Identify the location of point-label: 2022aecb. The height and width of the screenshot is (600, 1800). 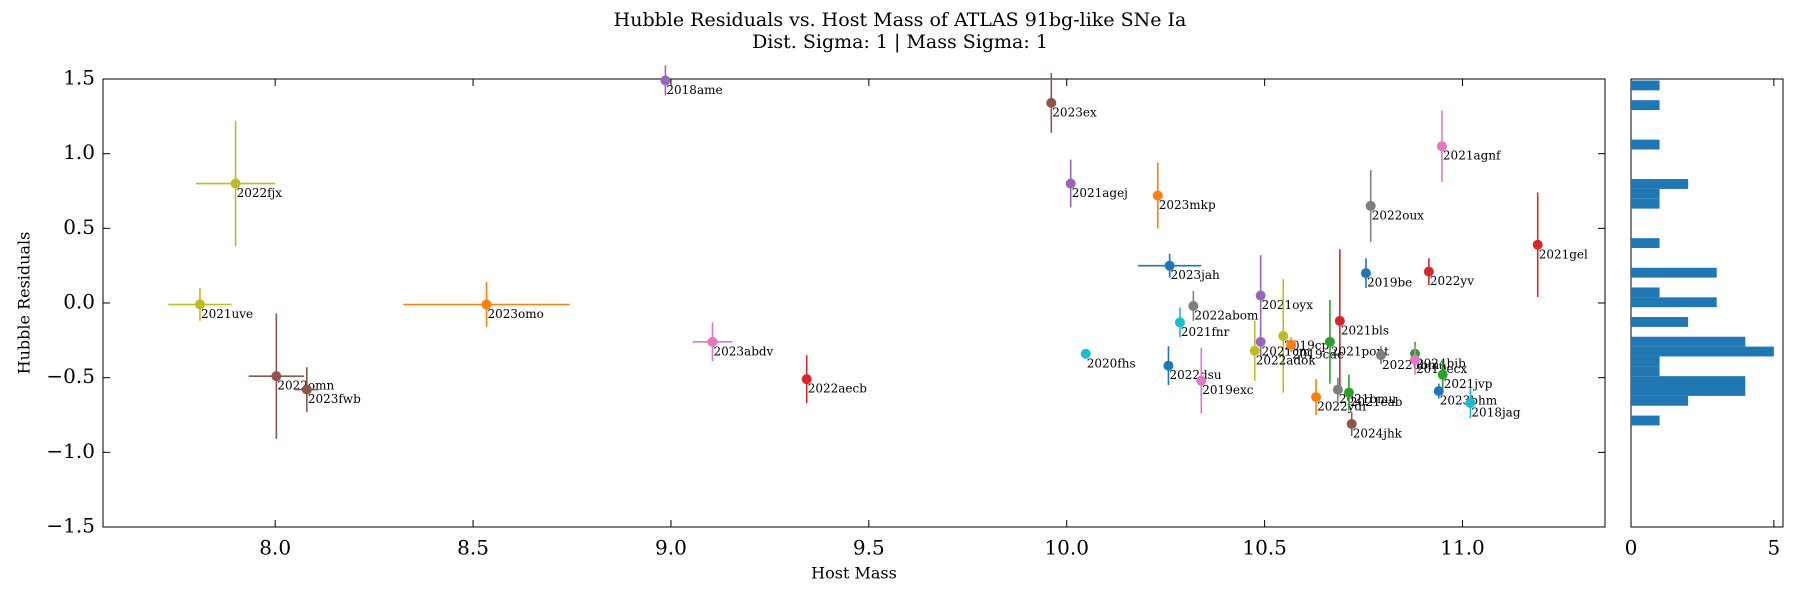
(838, 389).